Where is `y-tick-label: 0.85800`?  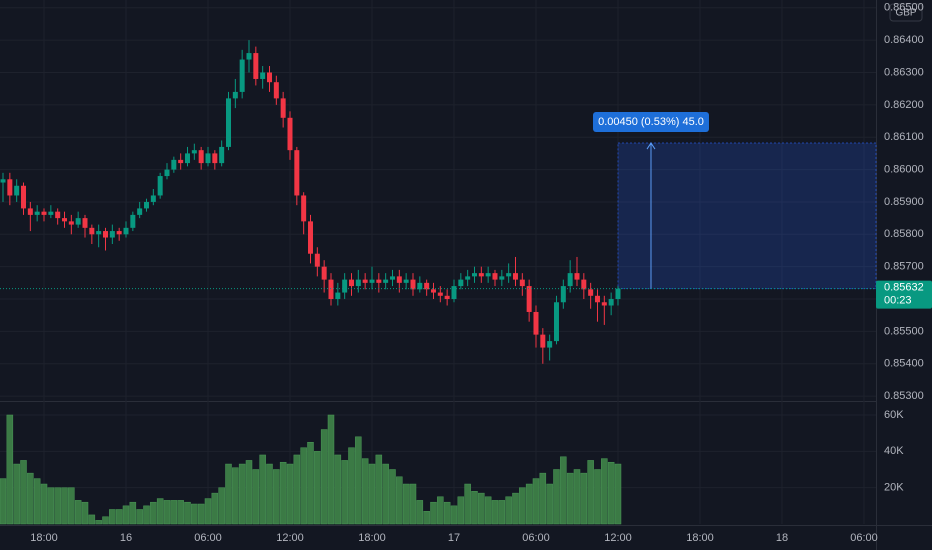 y-tick-label: 0.85800 is located at coordinates (904, 234).